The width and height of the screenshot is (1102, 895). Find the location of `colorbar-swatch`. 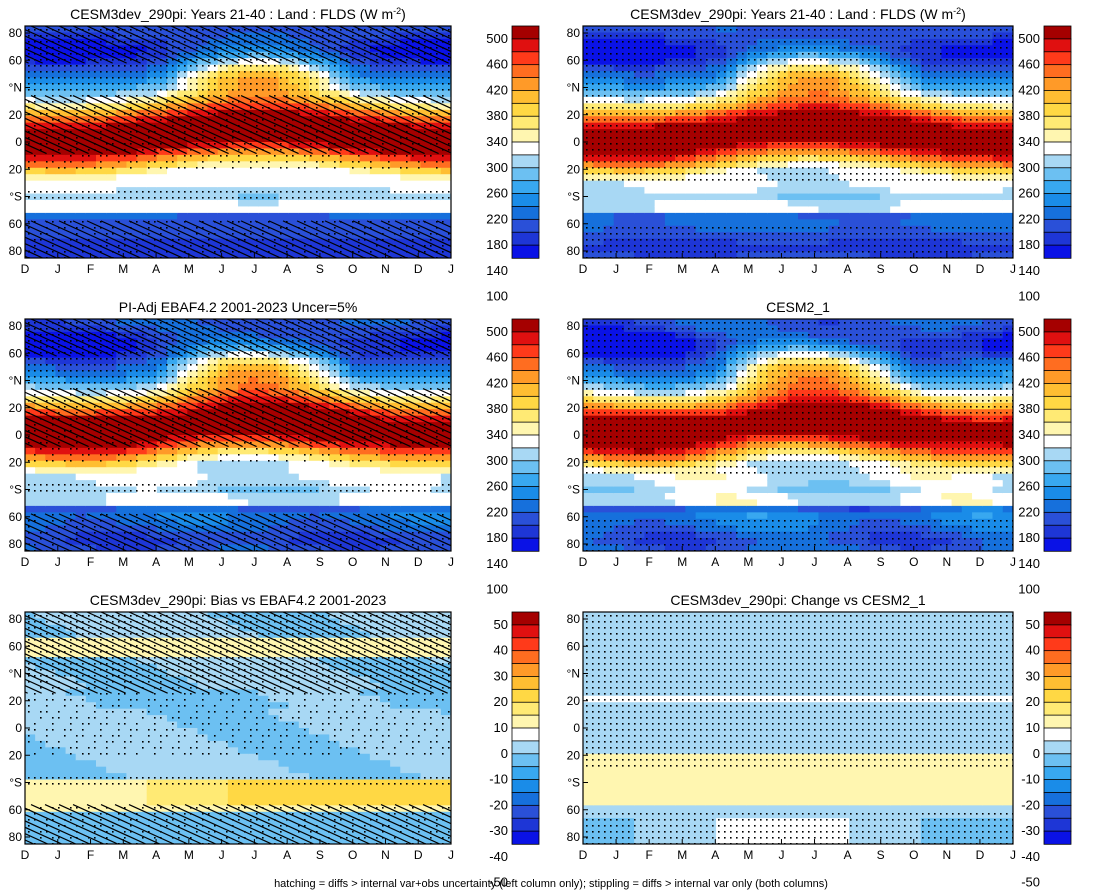

colorbar-swatch is located at coordinates (525, 161).